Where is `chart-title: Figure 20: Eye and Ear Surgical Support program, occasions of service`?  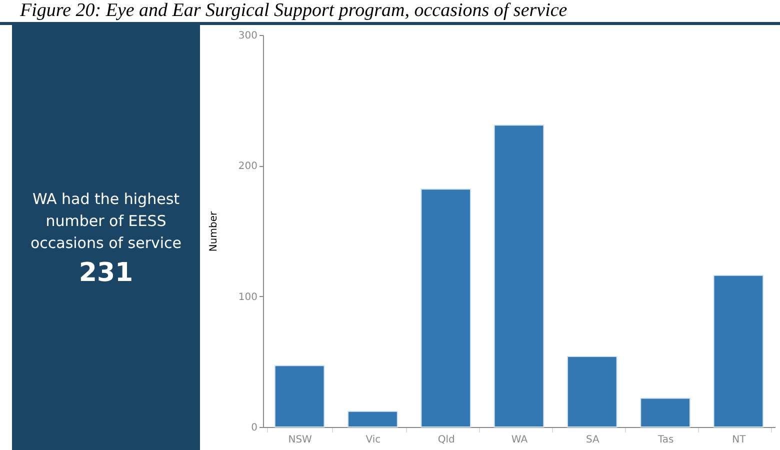
chart-title: Figure 20: Eye and Ear Surgical Support program, occasions of service is located at coordinates (390, 12).